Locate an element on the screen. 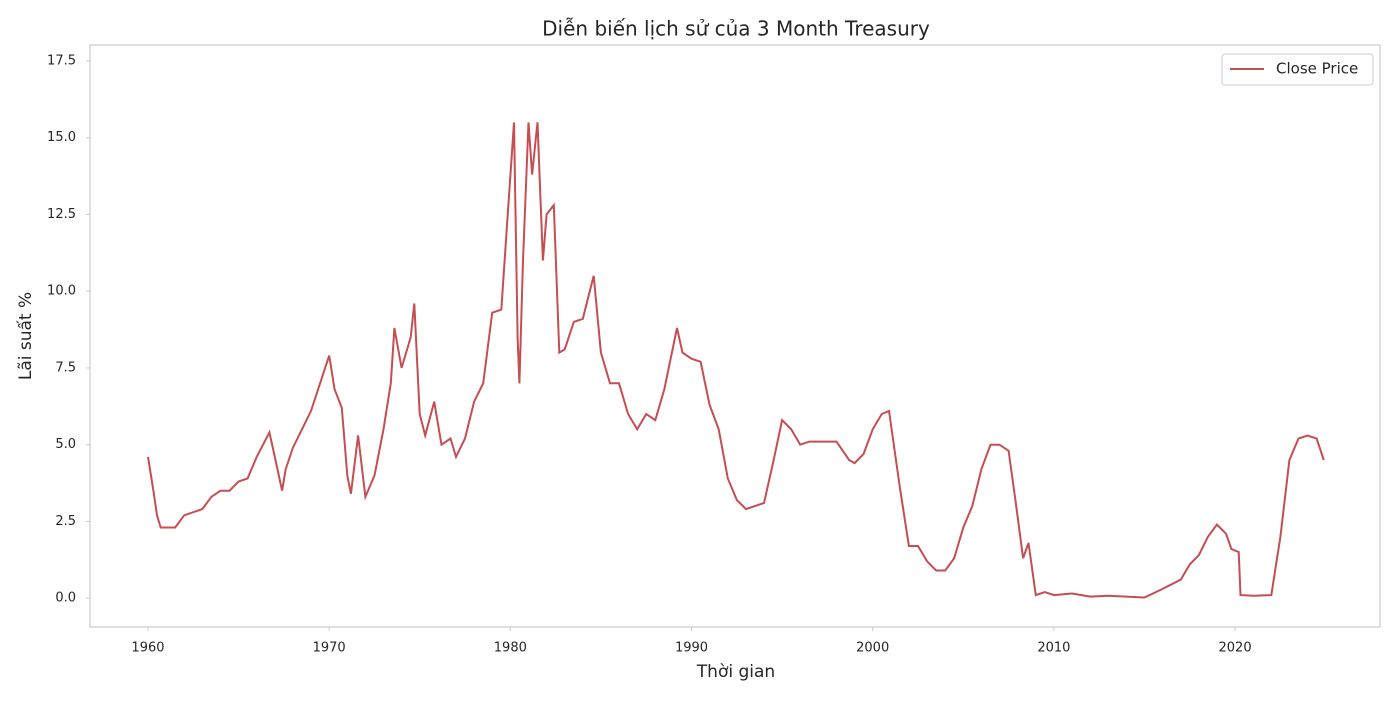 The width and height of the screenshot is (1400, 704). y-tick-label: 7.5 is located at coordinates (65, 367).